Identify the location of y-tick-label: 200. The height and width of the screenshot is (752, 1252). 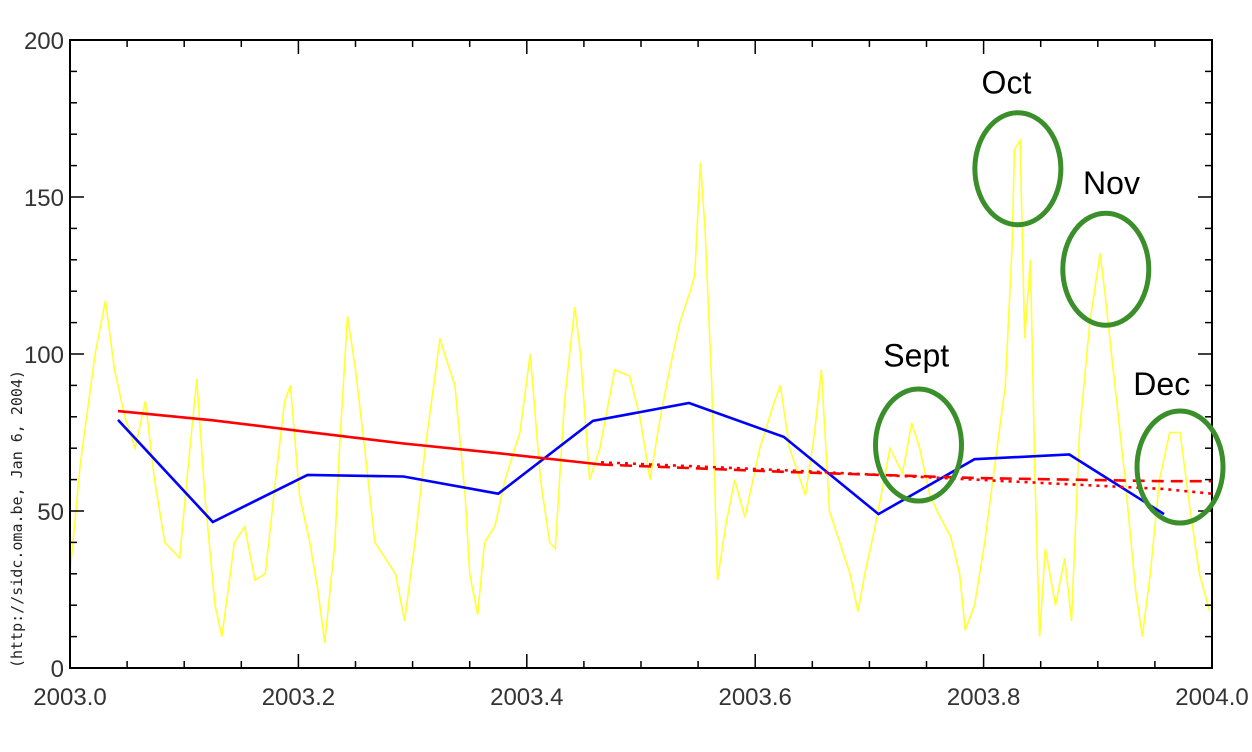
(44, 41).